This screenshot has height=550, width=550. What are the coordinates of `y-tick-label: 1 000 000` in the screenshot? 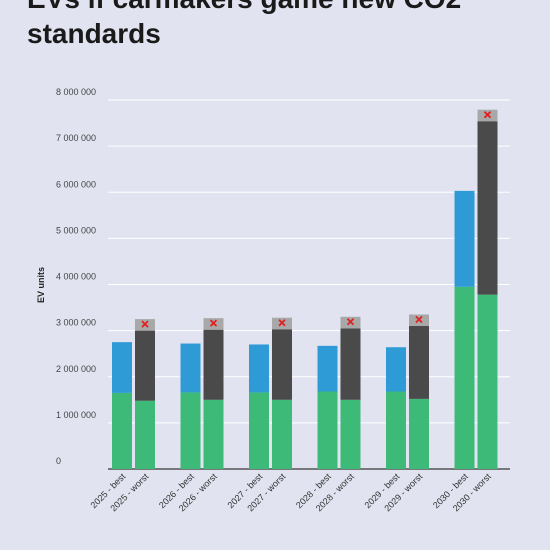 It's located at (76, 415).